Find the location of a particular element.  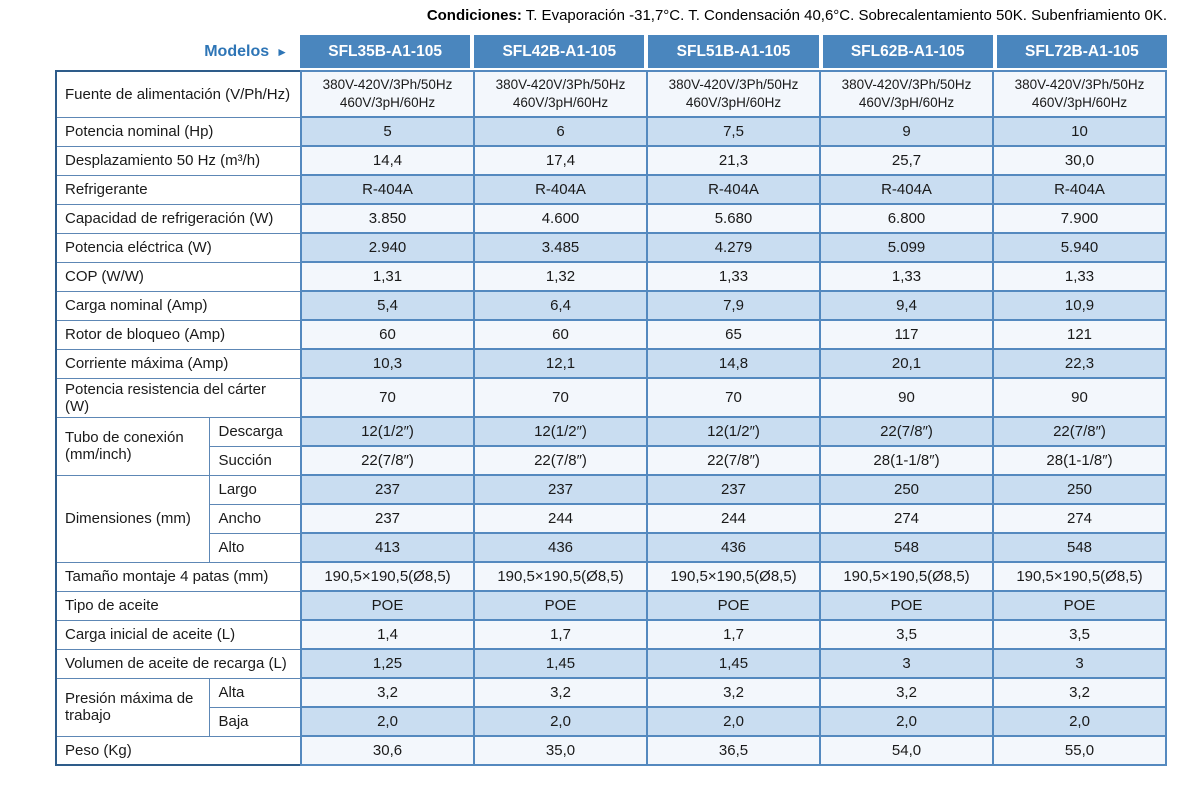

row-label: Carga nominal (Amp) is located at coordinates (178, 305).